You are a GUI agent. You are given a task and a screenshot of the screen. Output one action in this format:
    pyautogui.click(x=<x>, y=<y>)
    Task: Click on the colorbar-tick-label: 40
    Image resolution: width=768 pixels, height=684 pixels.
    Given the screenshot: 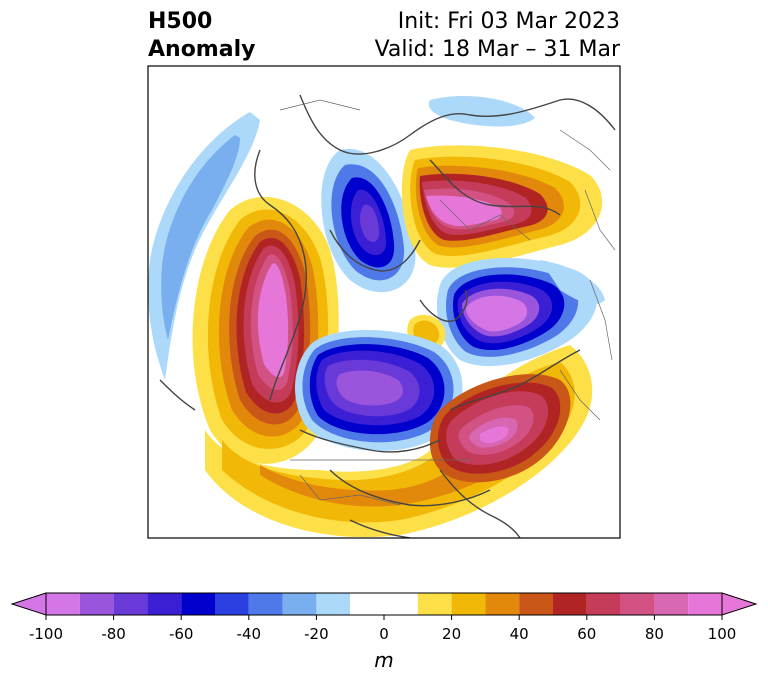 What is the action you would take?
    pyautogui.click(x=519, y=634)
    